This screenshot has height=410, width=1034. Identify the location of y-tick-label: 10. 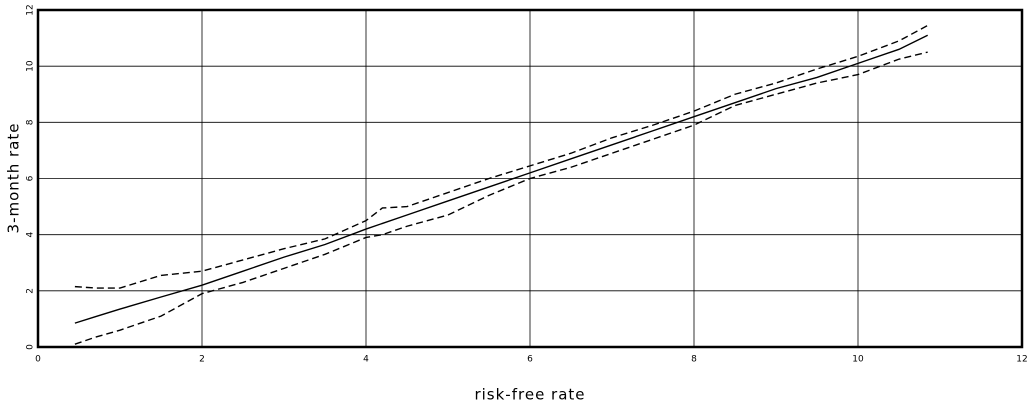
(31, 66).